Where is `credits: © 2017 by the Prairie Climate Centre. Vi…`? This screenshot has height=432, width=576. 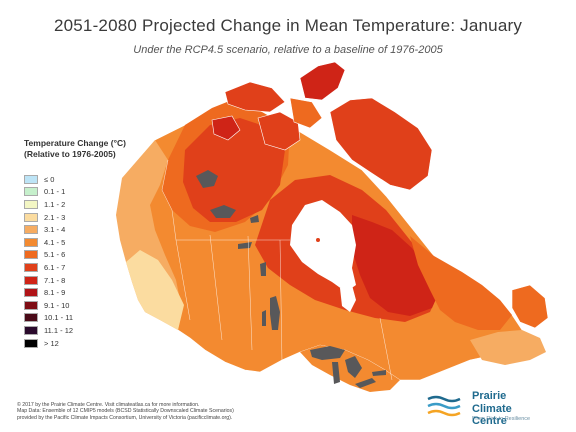 credits: © 2017 by the Prairie Climate Centre. Vi… is located at coordinates (125, 411).